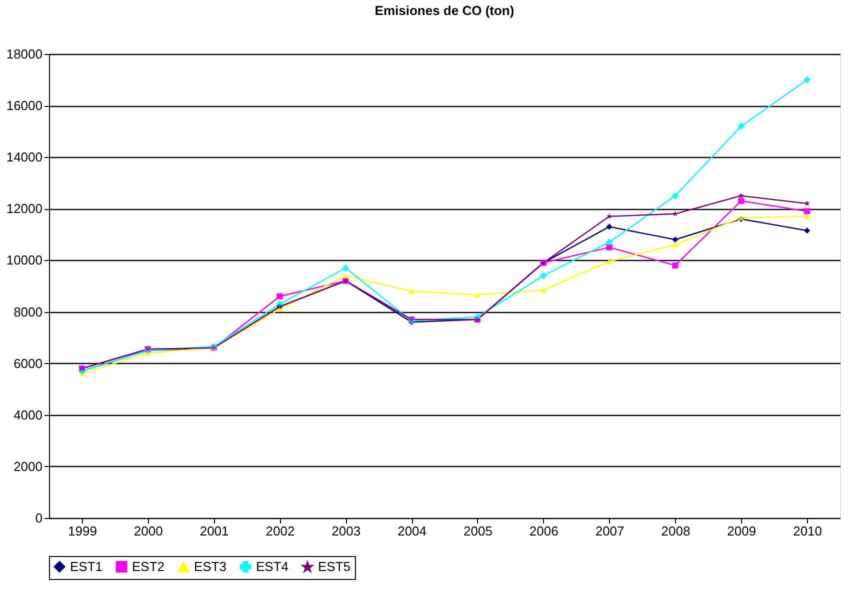 This screenshot has width=855, height=593. I want to click on x-tick-label: 2000, so click(148, 531).